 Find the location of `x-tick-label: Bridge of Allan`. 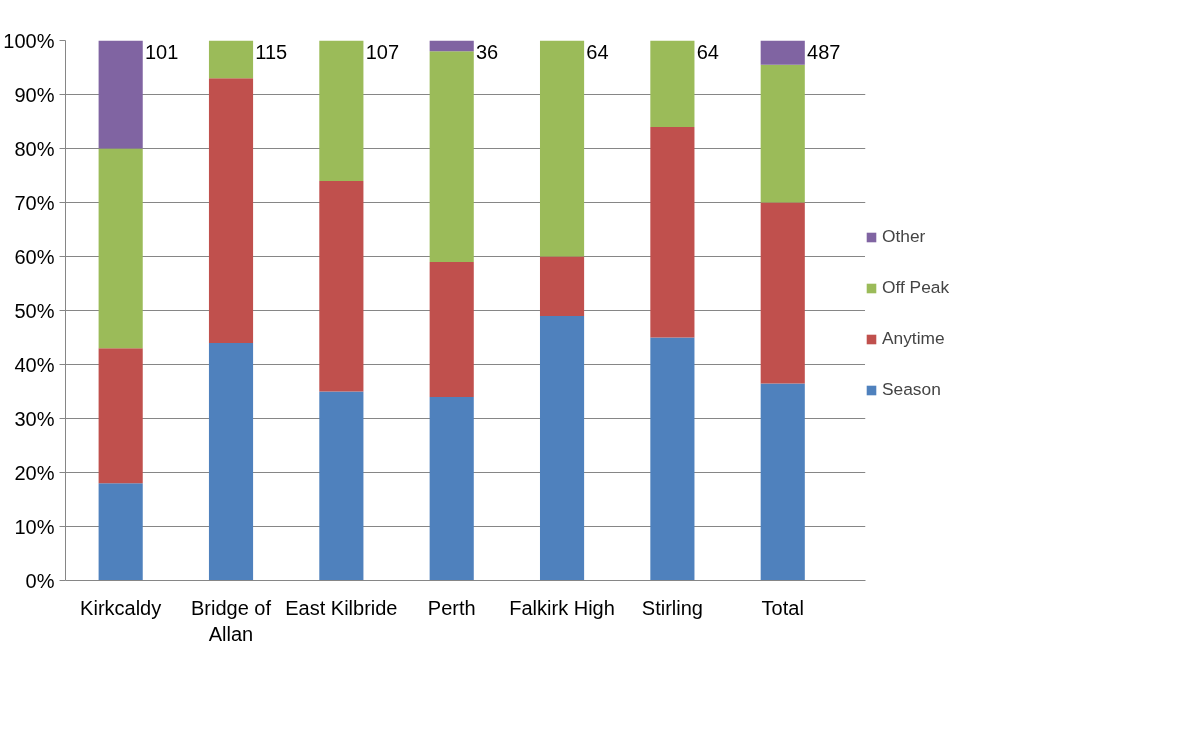

x-tick-label: Bridge of Allan is located at coordinates (231, 620).